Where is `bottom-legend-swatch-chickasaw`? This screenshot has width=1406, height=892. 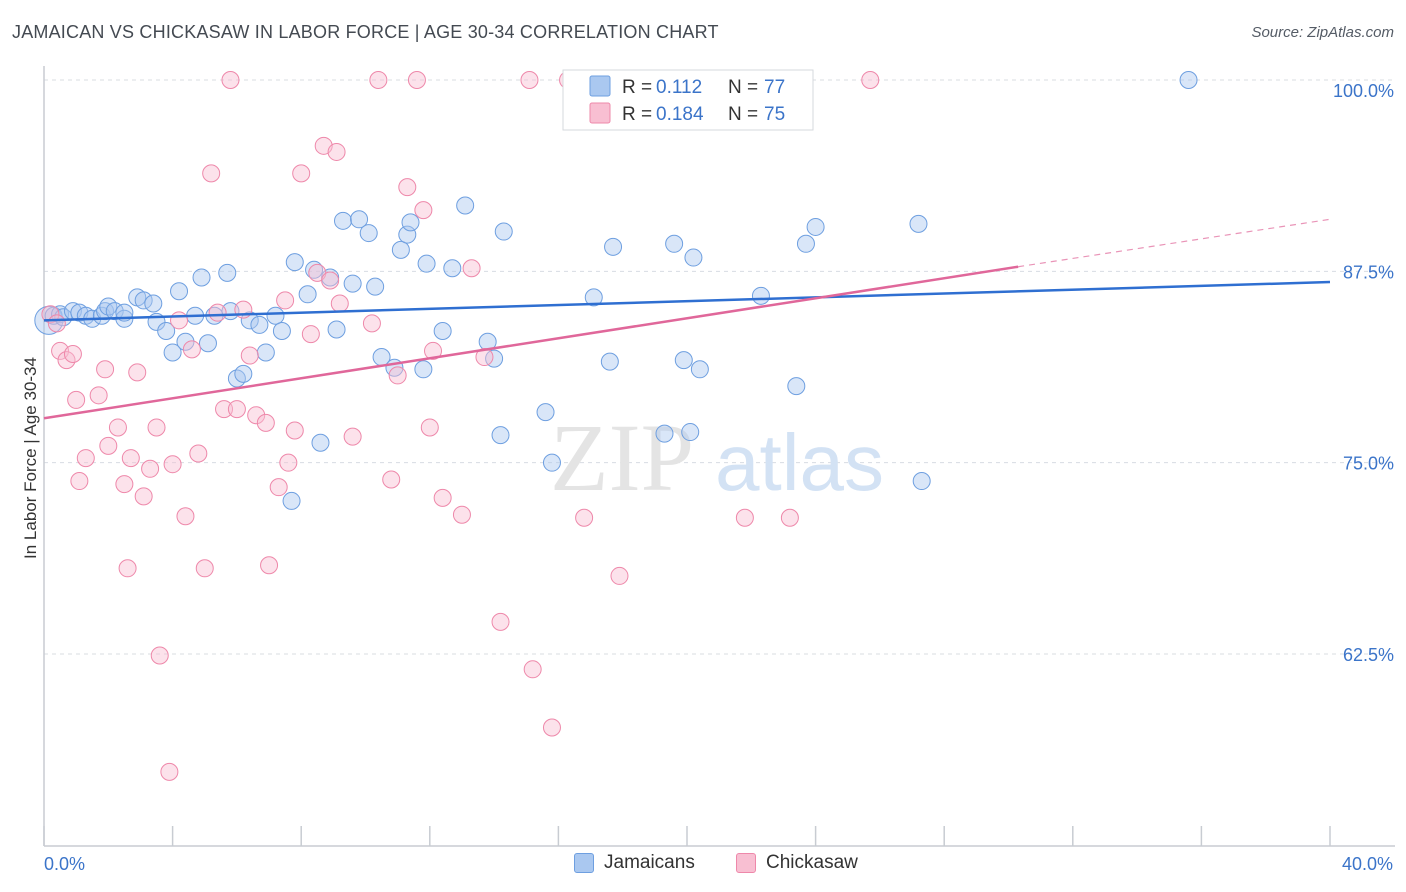
bottom-legend-swatch-chickasaw is located at coordinates (746, 863).